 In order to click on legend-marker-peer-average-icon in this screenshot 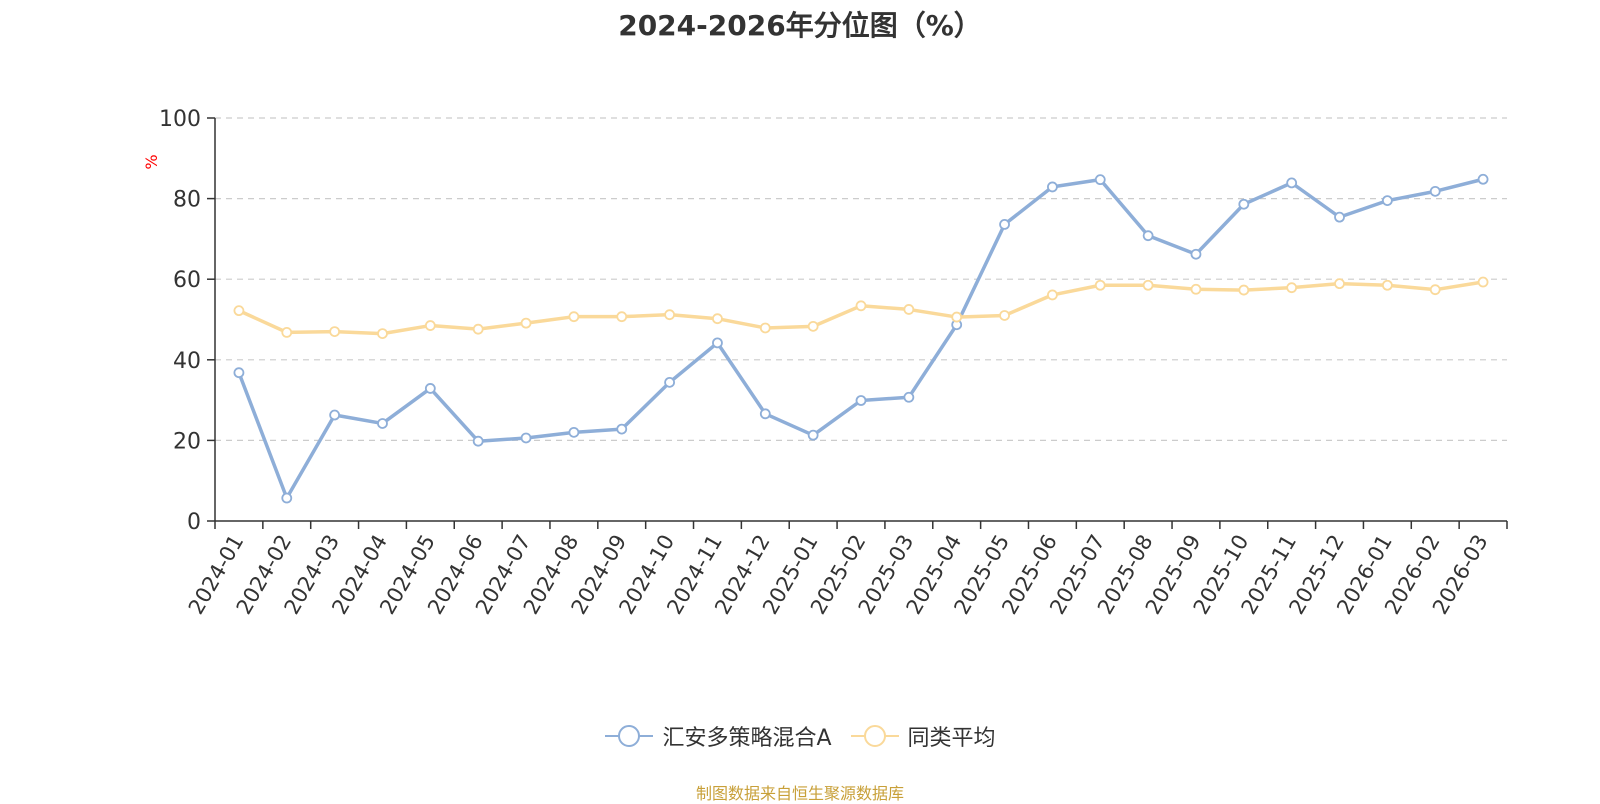, I will do `click(874, 736)`.